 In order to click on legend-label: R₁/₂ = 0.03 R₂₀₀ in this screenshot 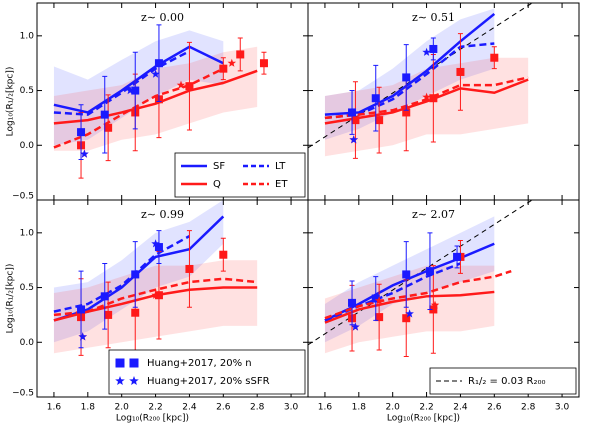, I will do `click(507, 381)`.